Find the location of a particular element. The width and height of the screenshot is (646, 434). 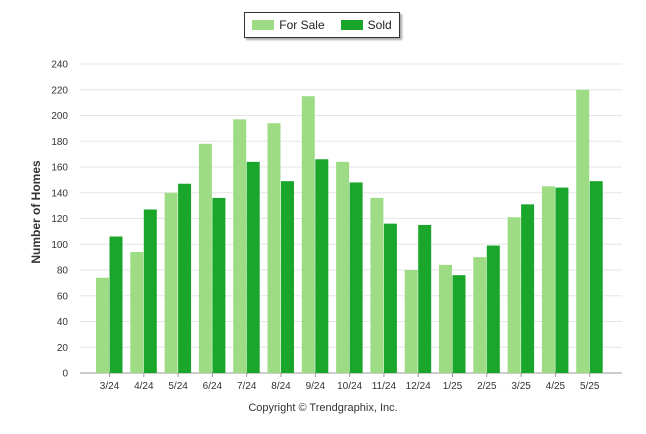

x-tick-label: 6/24 is located at coordinates (213, 386).